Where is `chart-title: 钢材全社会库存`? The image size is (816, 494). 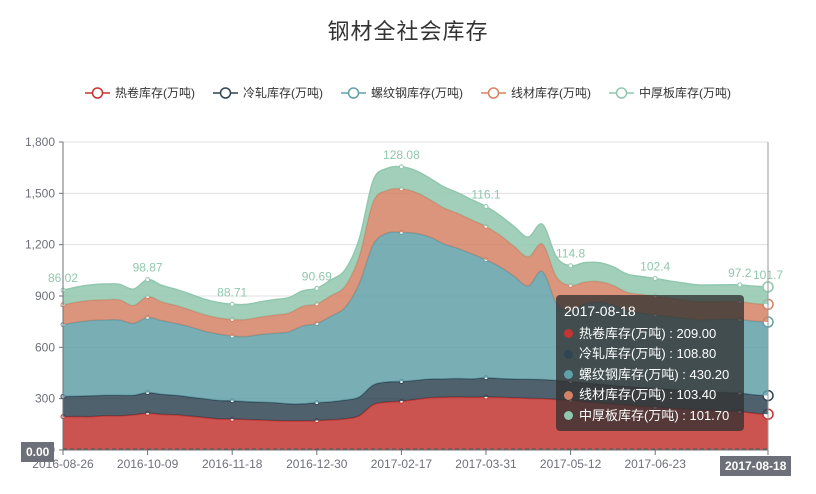
chart-title: 钢材全社会库存 is located at coordinates (408, 31).